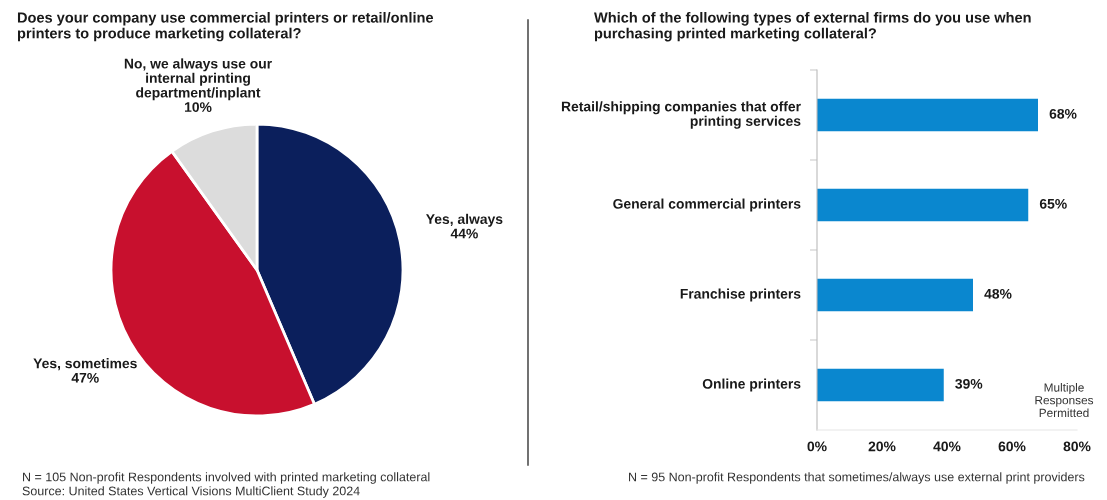 This screenshot has width=1107, height=500. Describe the element at coordinates (681, 115) in the screenshot. I see `y-tick-label: Retail/shipping companies that offer printing services` at that location.